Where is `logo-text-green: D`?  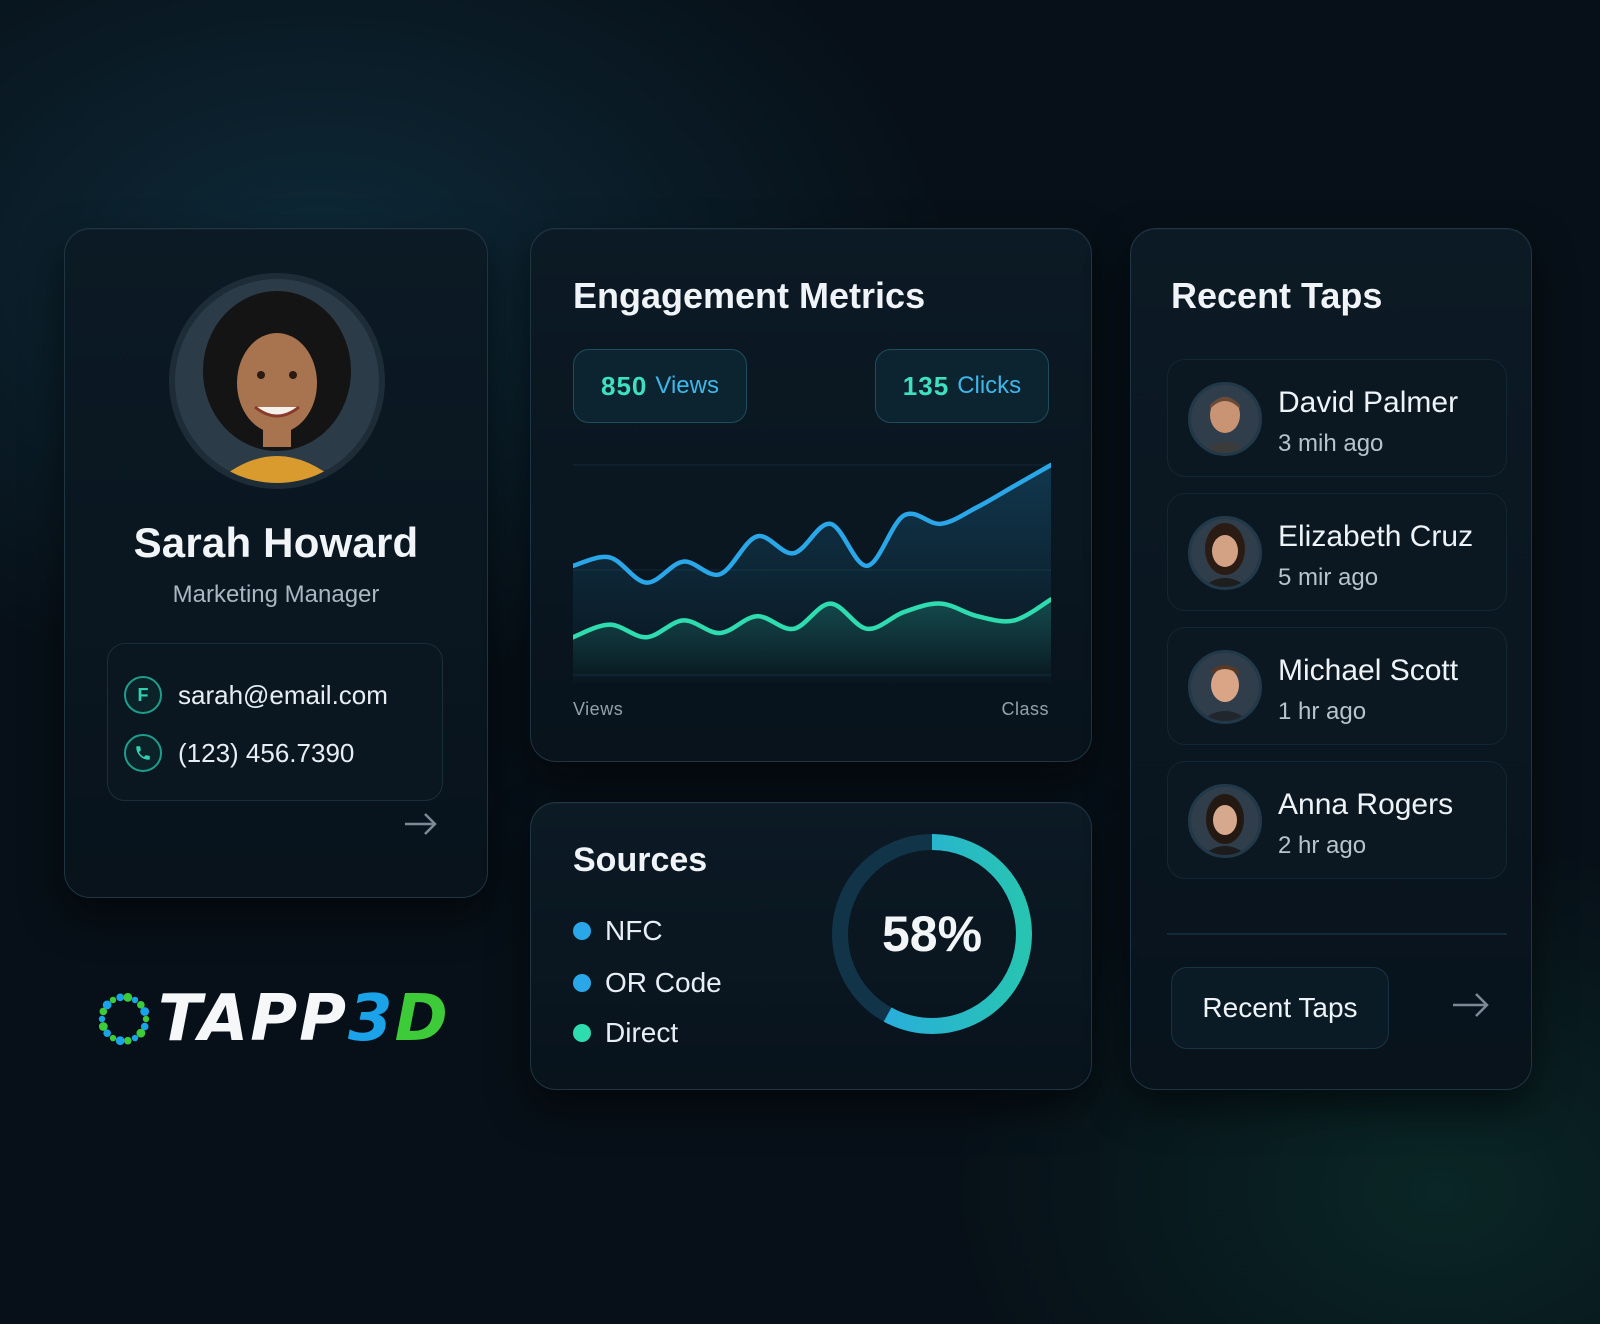 logo-text-green: D is located at coordinates (422, 1019).